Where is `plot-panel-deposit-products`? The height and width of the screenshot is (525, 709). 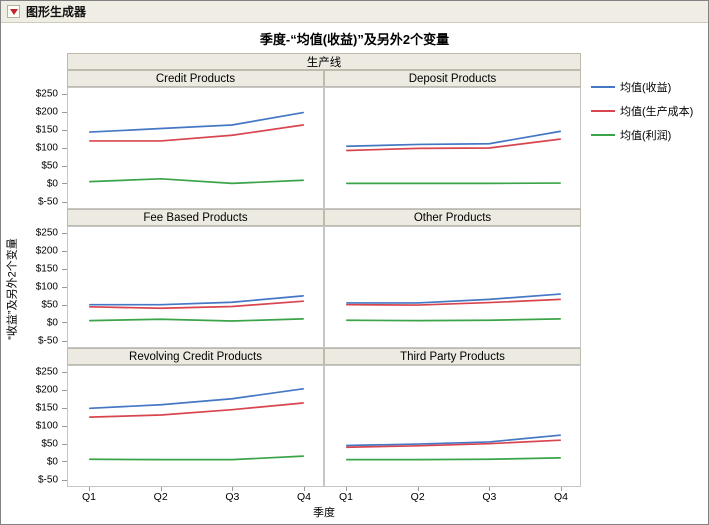 plot-panel-deposit-products is located at coordinates (452, 148).